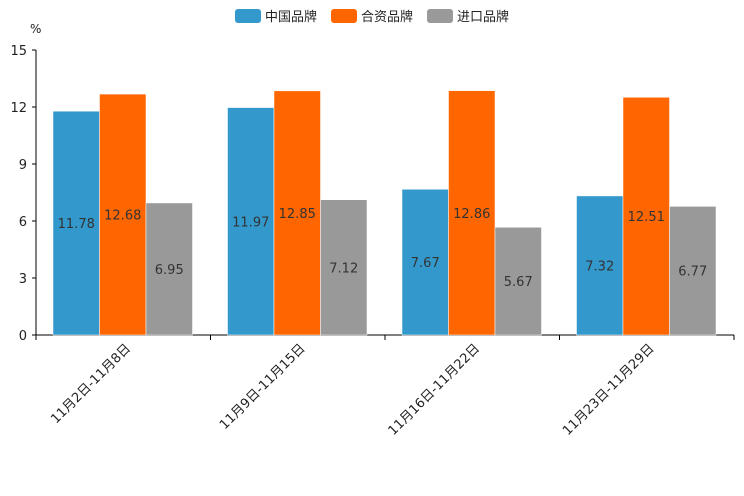  Describe the element at coordinates (23, 279) in the screenshot. I see `y-tick-label: 3` at that location.